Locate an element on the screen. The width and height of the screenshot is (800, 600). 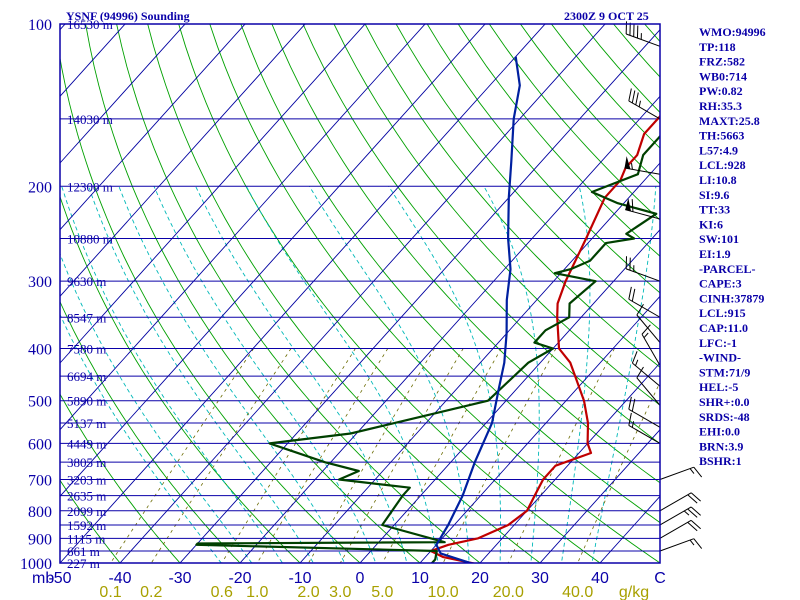
temp-tick-label: -50 is located at coordinates (59, 578).